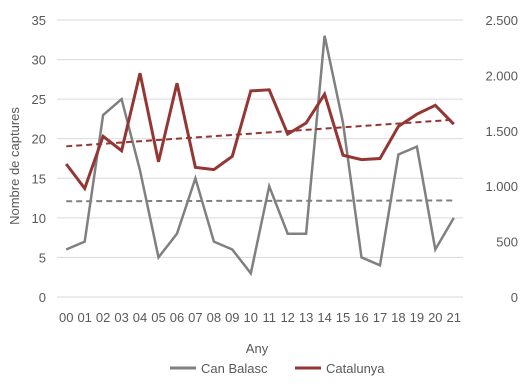  Describe the element at coordinates (39, 99) in the screenshot. I see `left-tick-label: 25` at that location.